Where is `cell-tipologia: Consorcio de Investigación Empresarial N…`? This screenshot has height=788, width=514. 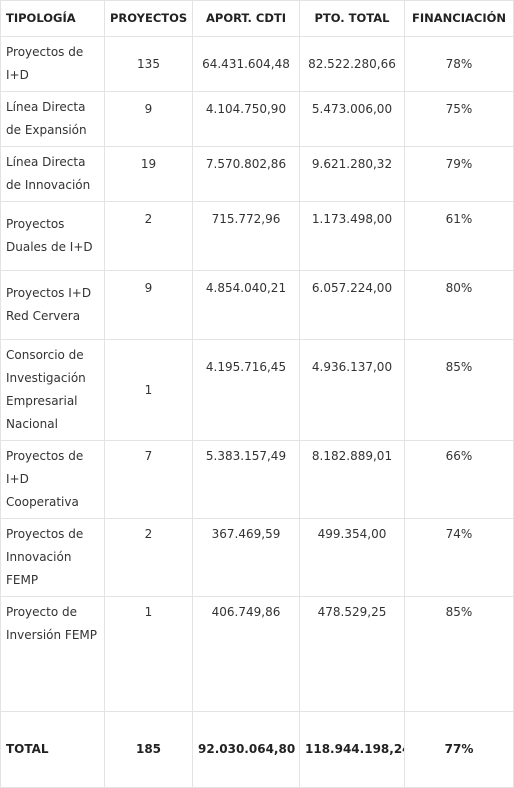
cell-tipologia: Consorcio de Investigación Empresarial N… is located at coordinates (52, 390).